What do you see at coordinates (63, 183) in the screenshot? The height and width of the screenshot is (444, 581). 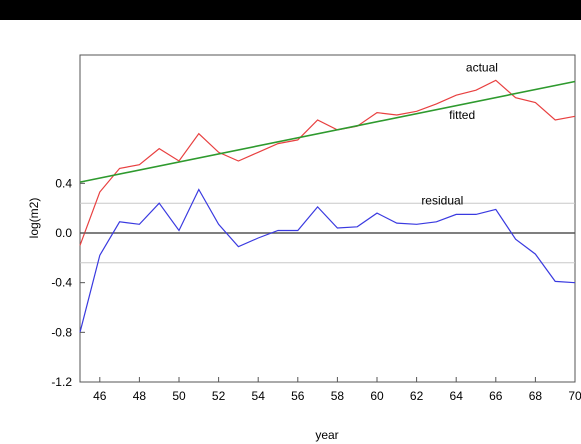 I see `y-tick-label: 0.4` at bounding box center [63, 183].